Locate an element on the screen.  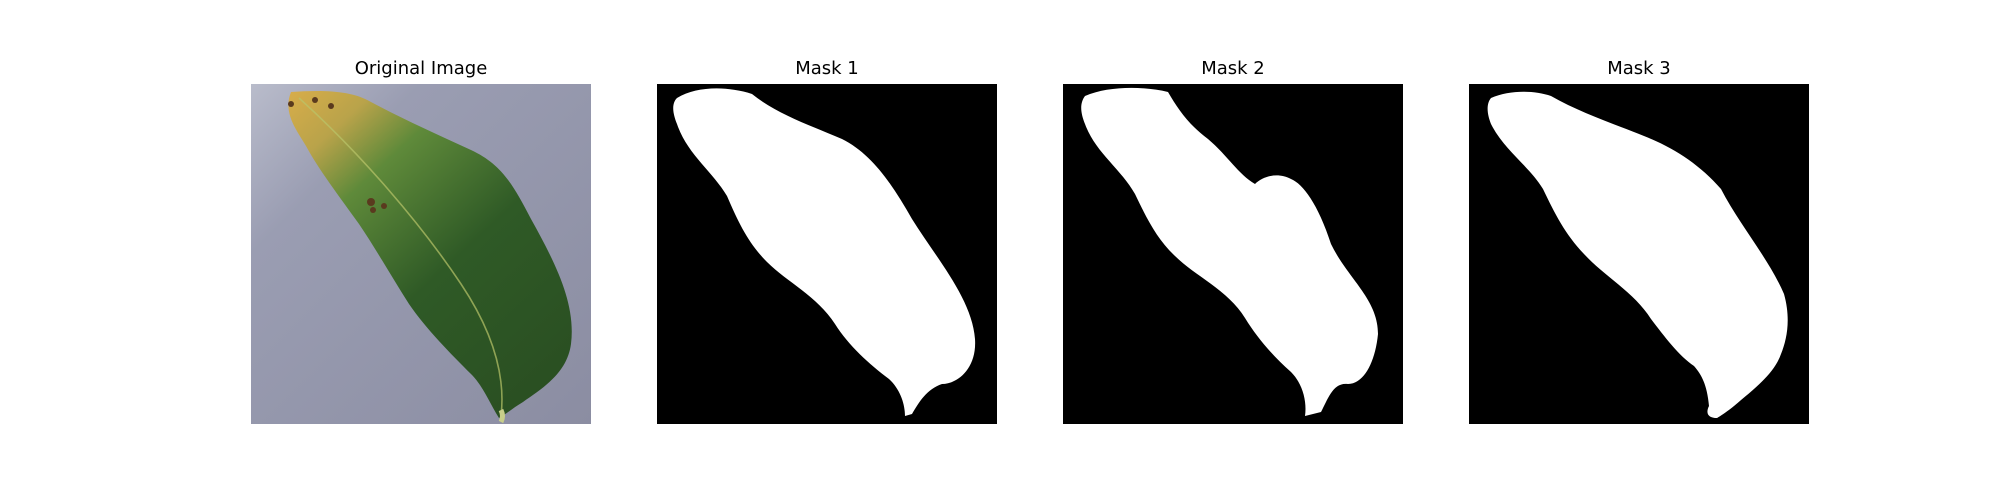
mask-3-image is located at coordinates (1639, 254).